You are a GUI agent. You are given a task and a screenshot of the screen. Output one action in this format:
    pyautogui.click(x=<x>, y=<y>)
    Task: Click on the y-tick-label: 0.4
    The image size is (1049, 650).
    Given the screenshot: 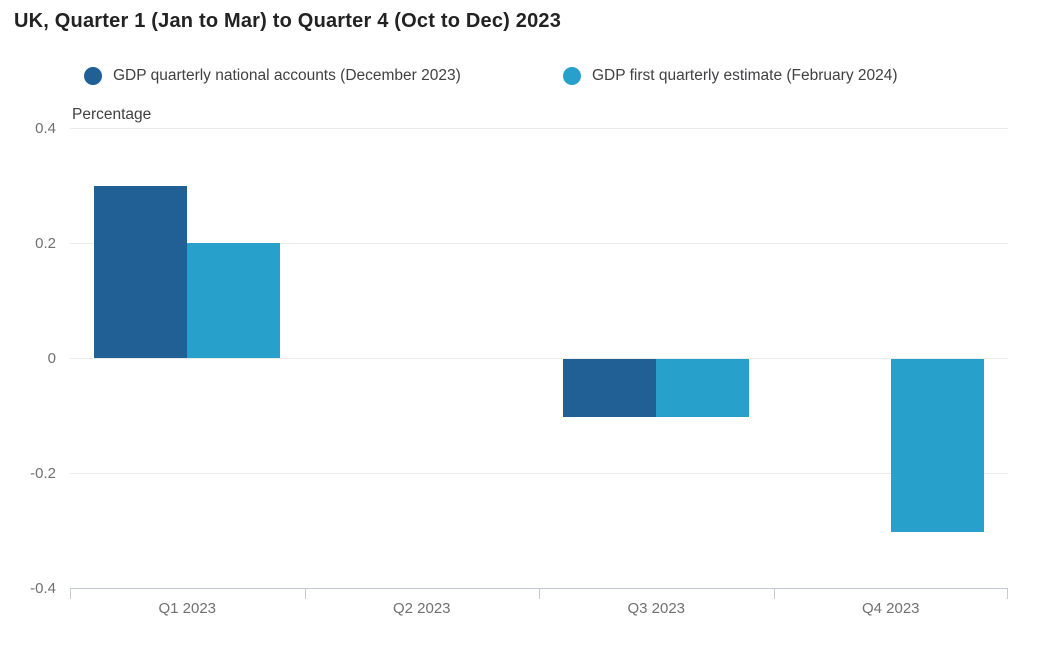 What is the action you would take?
    pyautogui.click(x=45, y=128)
    